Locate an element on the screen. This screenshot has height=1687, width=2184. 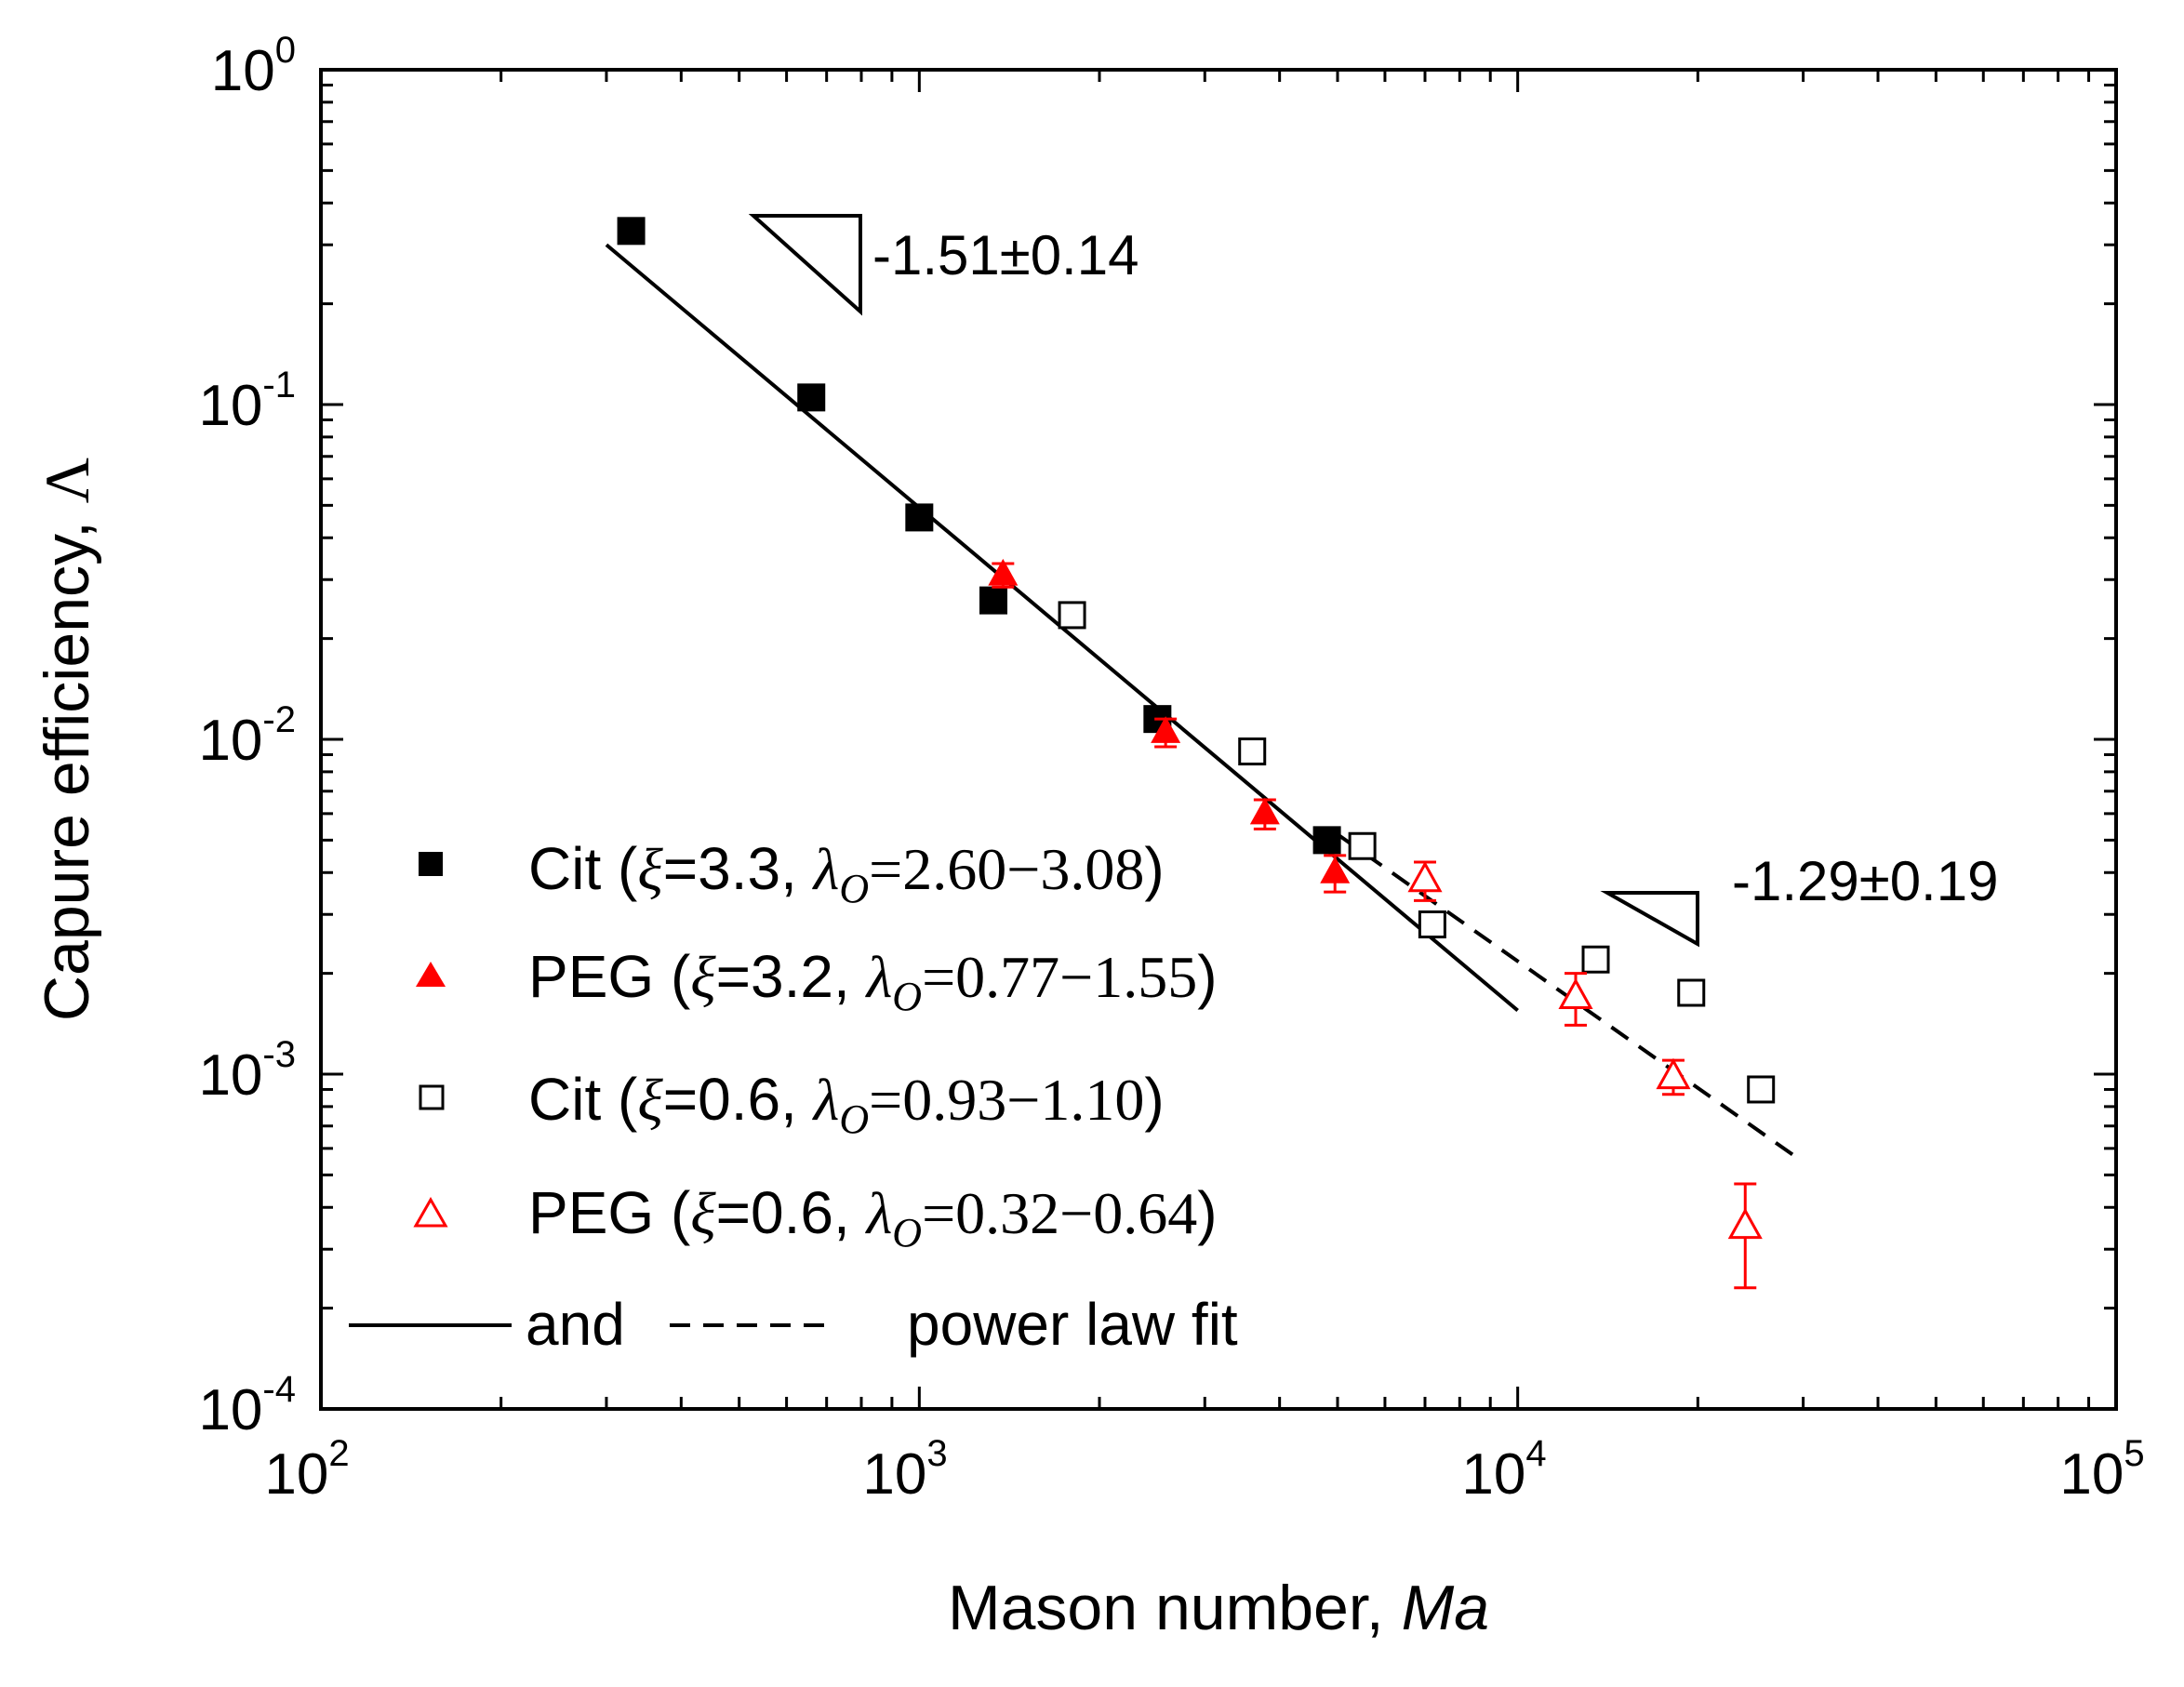
legend-and-label: and is located at coordinates (575, 1324).